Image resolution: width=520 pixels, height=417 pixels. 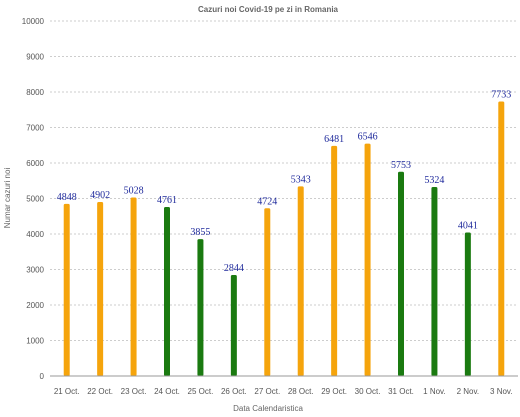 What do you see at coordinates (35, 163) in the screenshot?
I see `y-tick-label: 6000` at bounding box center [35, 163].